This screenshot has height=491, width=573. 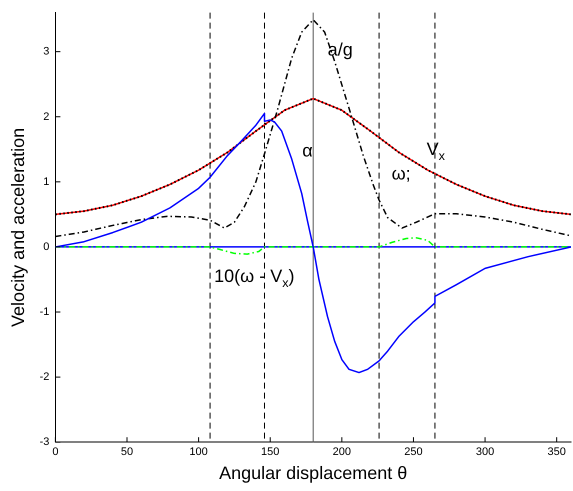 I want to click on y-tick-label: 3, so click(x=46, y=52).